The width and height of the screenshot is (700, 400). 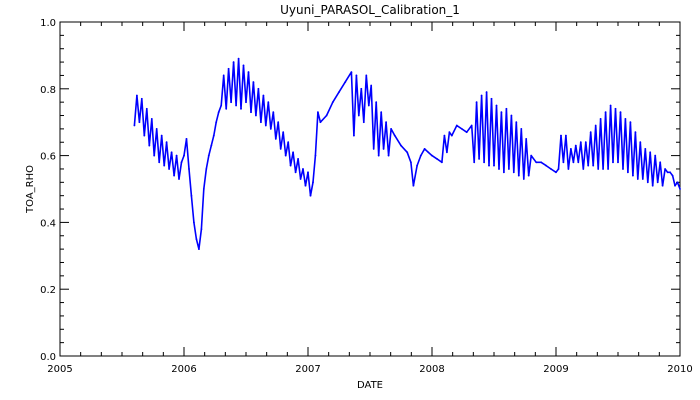 What do you see at coordinates (48, 357) in the screenshot?
I see `y-tick-label: 0.0` at bounding box center [48, 357].